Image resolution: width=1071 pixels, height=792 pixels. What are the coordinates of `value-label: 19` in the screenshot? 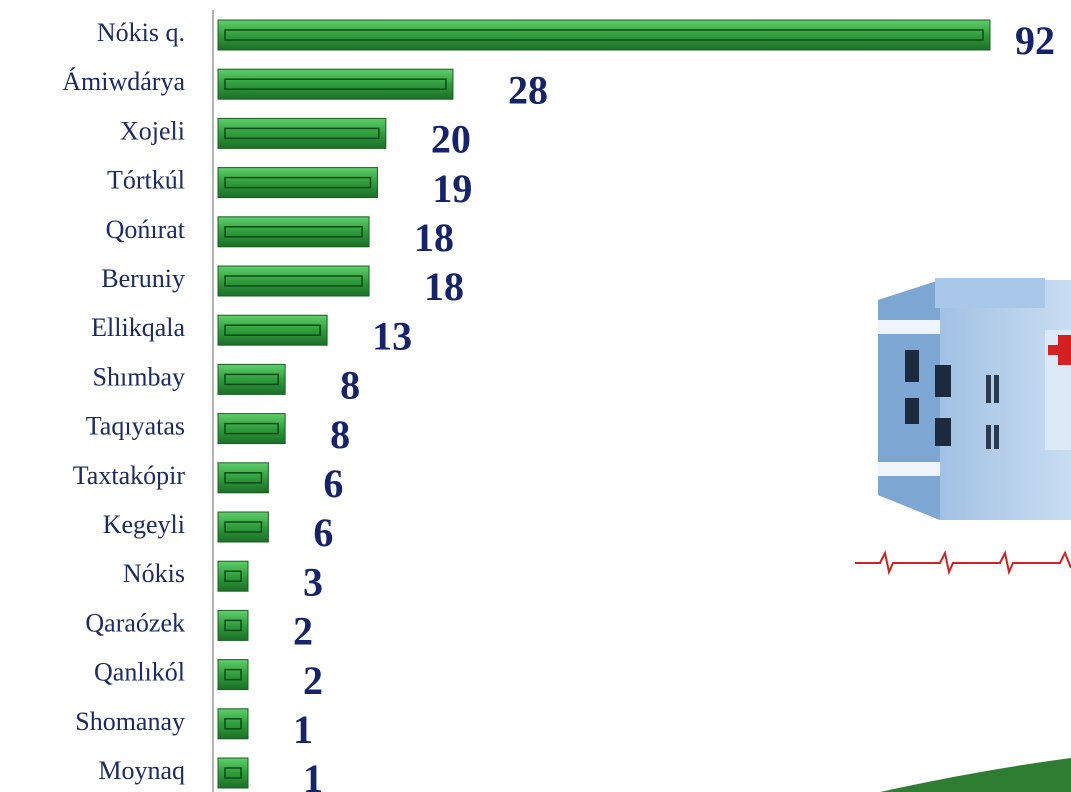 It's located at (452, 188).